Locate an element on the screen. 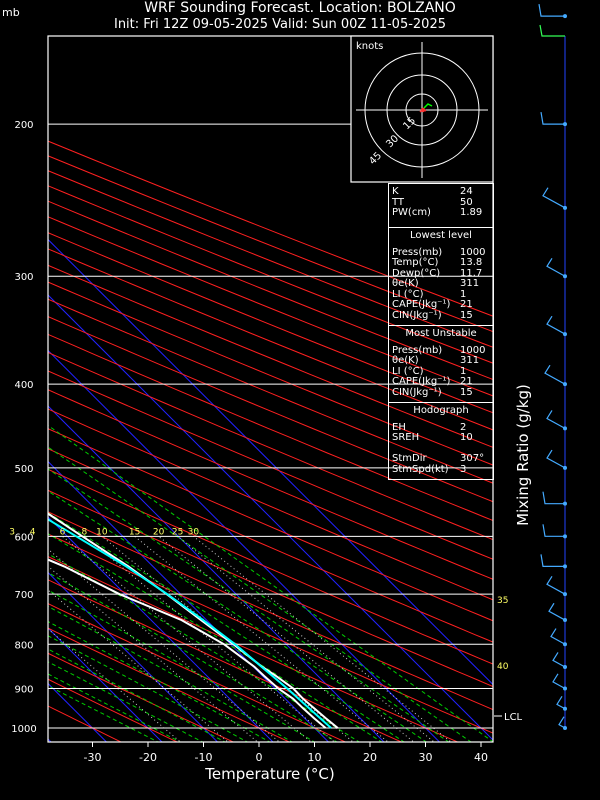 Image resolution: width=600 pixels, height=800 pixels. lcl-label: LCL is located at coordinates (513, 717).